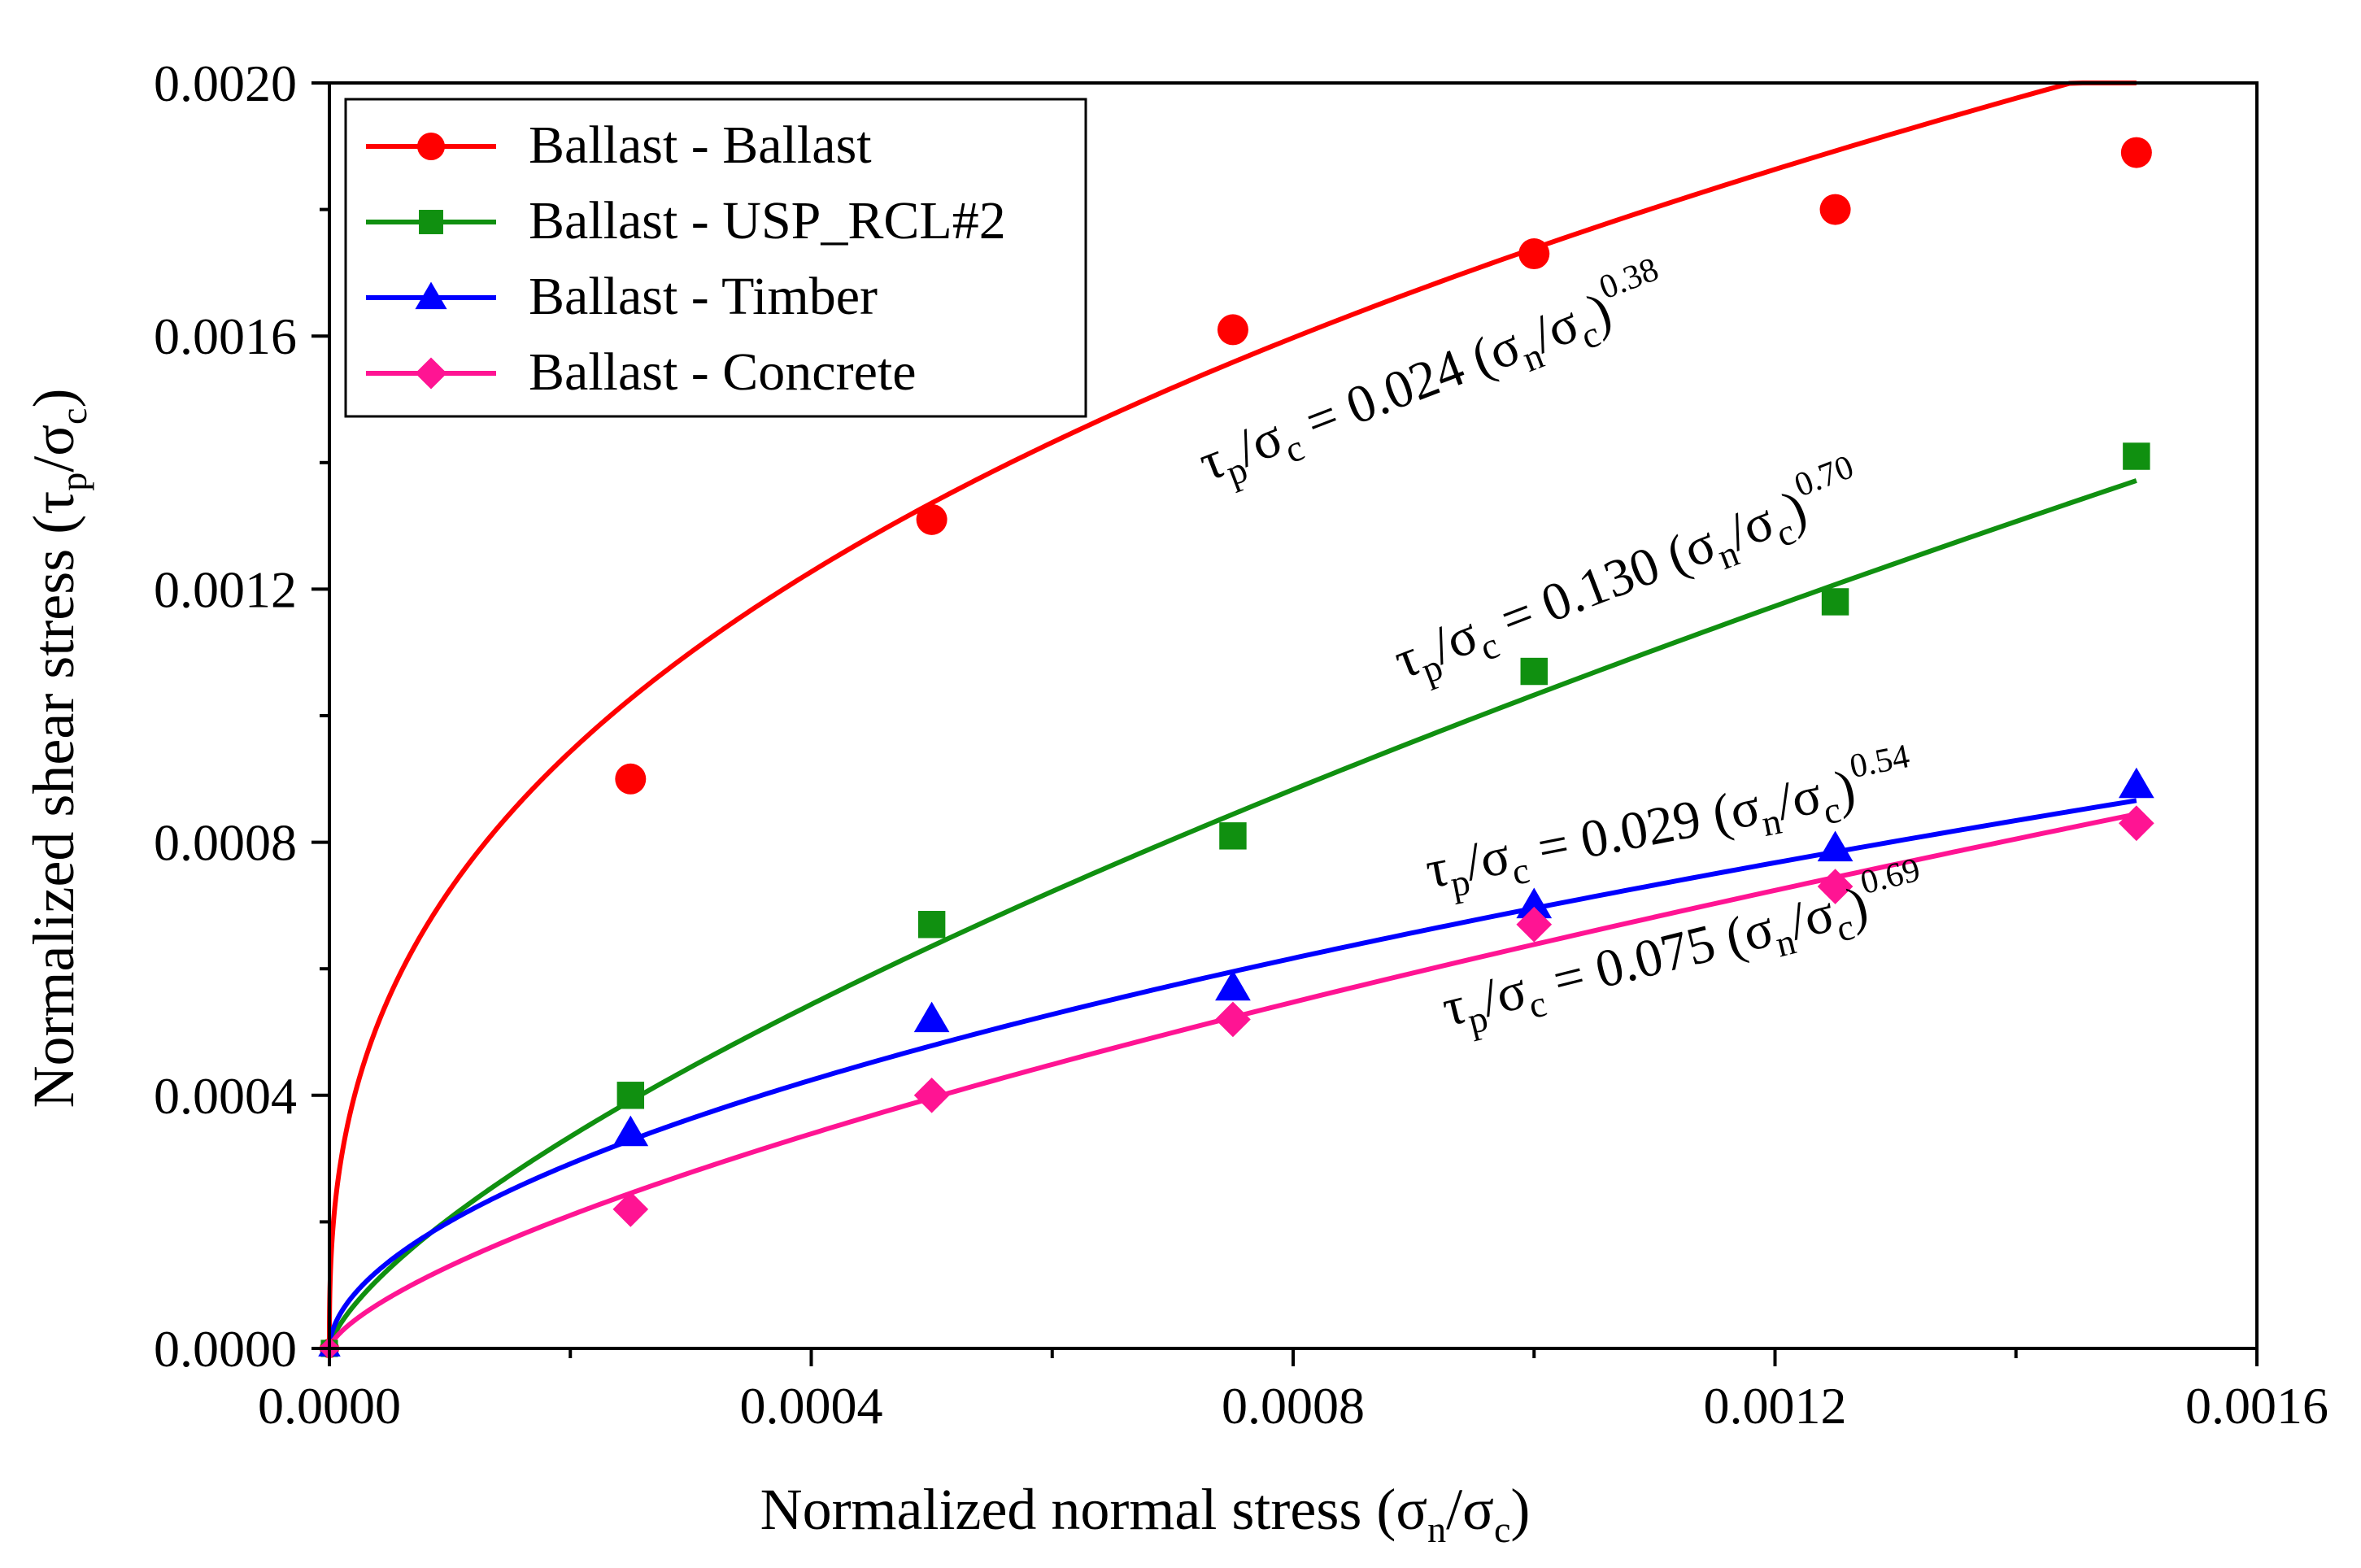 This screenshot has height=1568, width=2361. What do you see at coordinates (723, 372) in the screenshot?
I see `legend-label-ballast-concrete: Ballast - Concrete` at bounding box center [723, 372].